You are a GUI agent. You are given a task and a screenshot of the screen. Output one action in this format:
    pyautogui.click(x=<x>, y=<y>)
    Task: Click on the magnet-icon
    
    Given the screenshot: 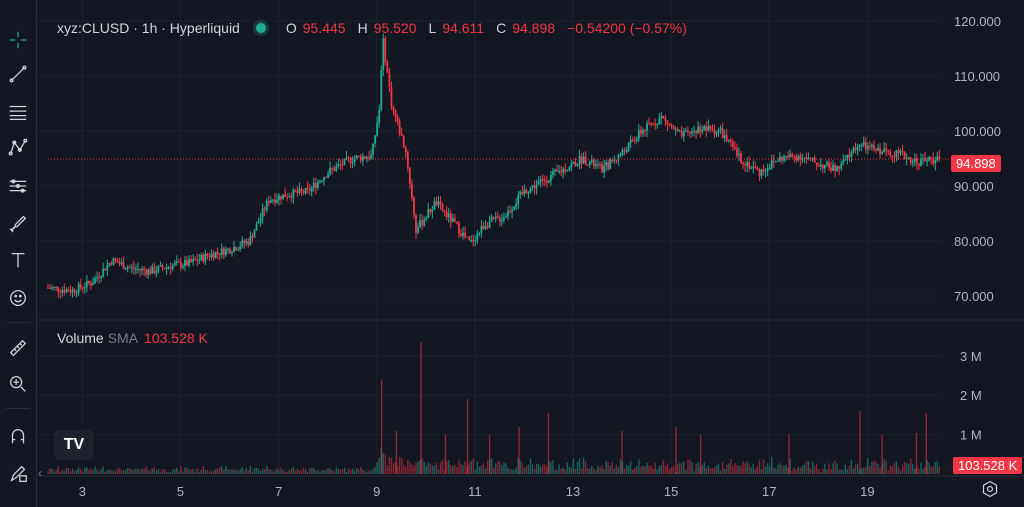 What is the action you would take?
    pyautogui.click(x=18, y=436)
    